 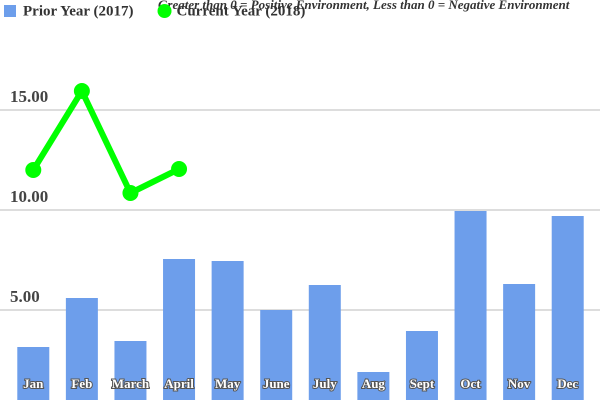 What do you see at coordinates (519, 383) in the screenshot?
I see `x-tick-label: Nov` at bounding box center [519, 383].